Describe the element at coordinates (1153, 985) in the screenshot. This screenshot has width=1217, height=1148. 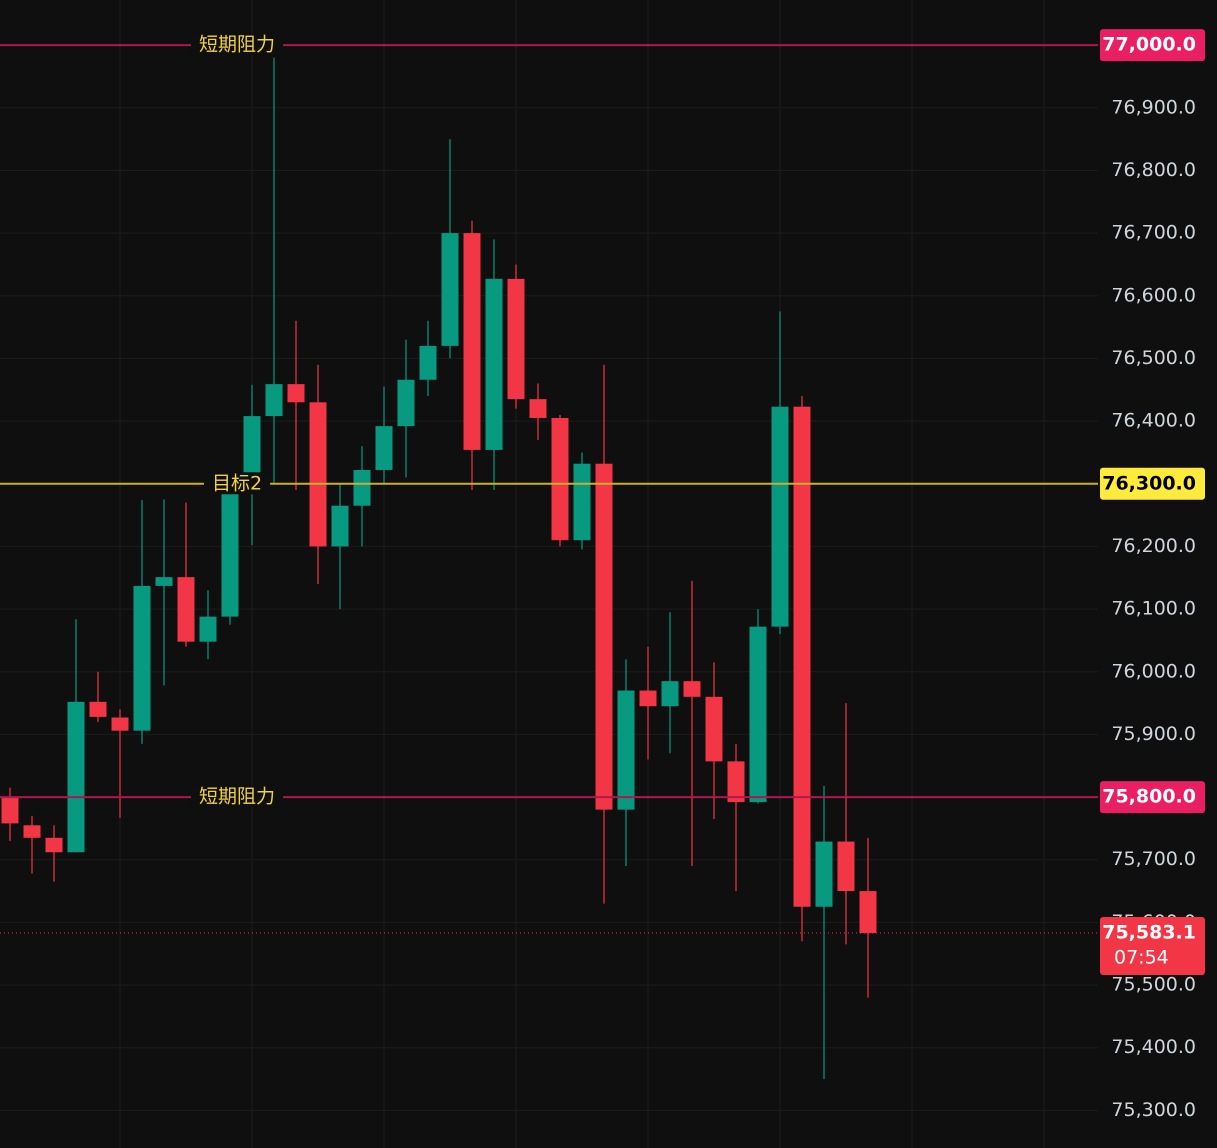
I see `y-tick-label: 75,500.0` at that location.